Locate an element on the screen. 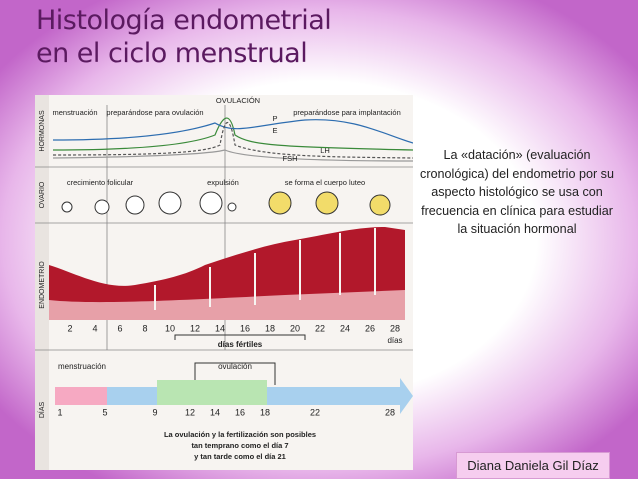  bar-luteal is located at coordinates (333, 396).